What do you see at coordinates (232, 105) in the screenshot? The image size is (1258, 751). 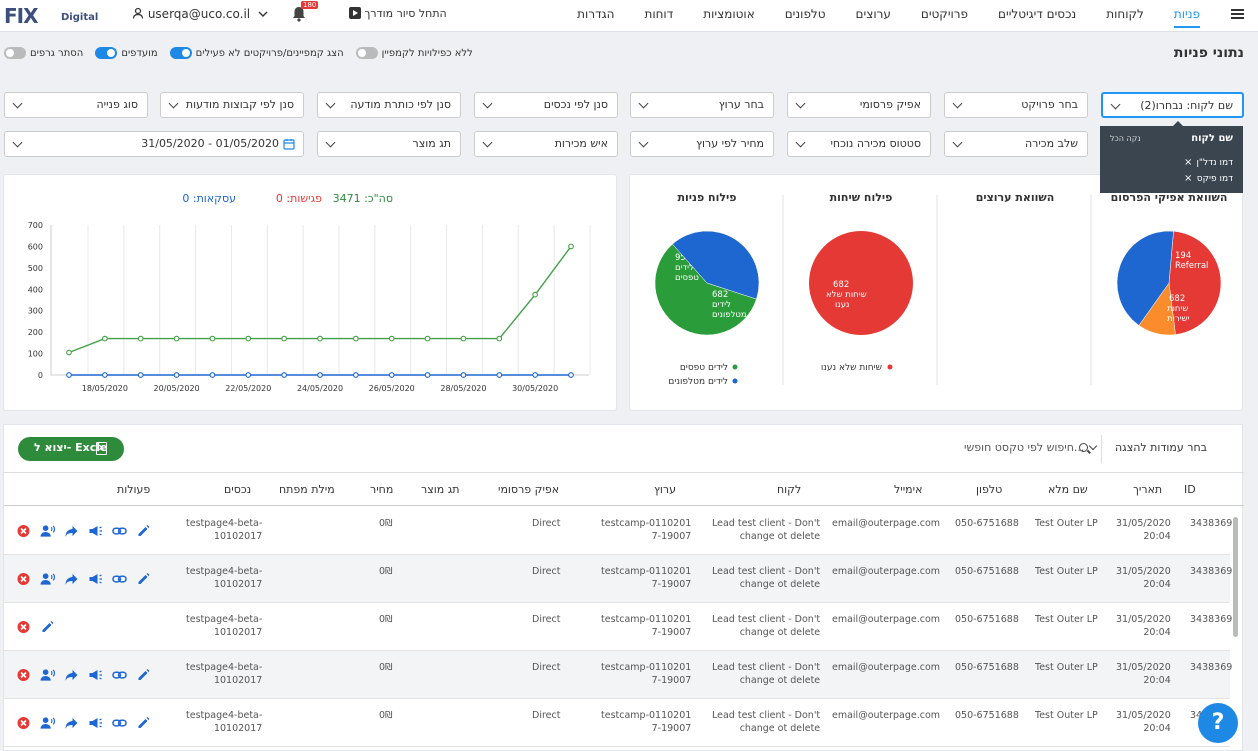 I see `ad-groups-filter: סנן לפי קבוצות מודעות` at bounding box center [232, 105].